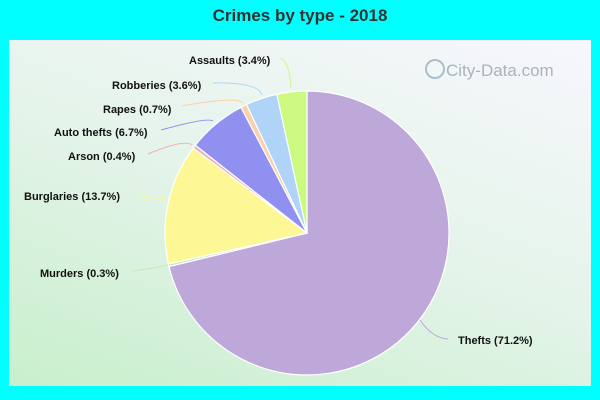  I want to click on pie-slice-burglaries, so click(236, 206).